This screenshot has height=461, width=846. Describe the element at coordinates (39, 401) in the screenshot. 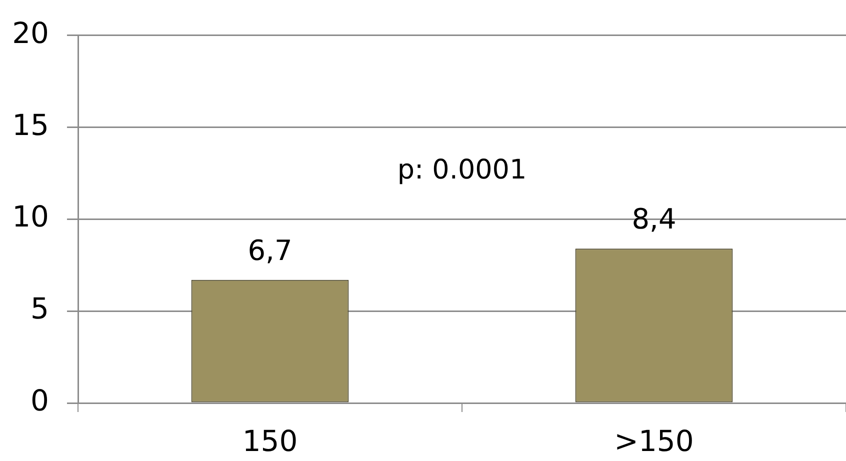

I see `y-tick-label: 0` at that location.